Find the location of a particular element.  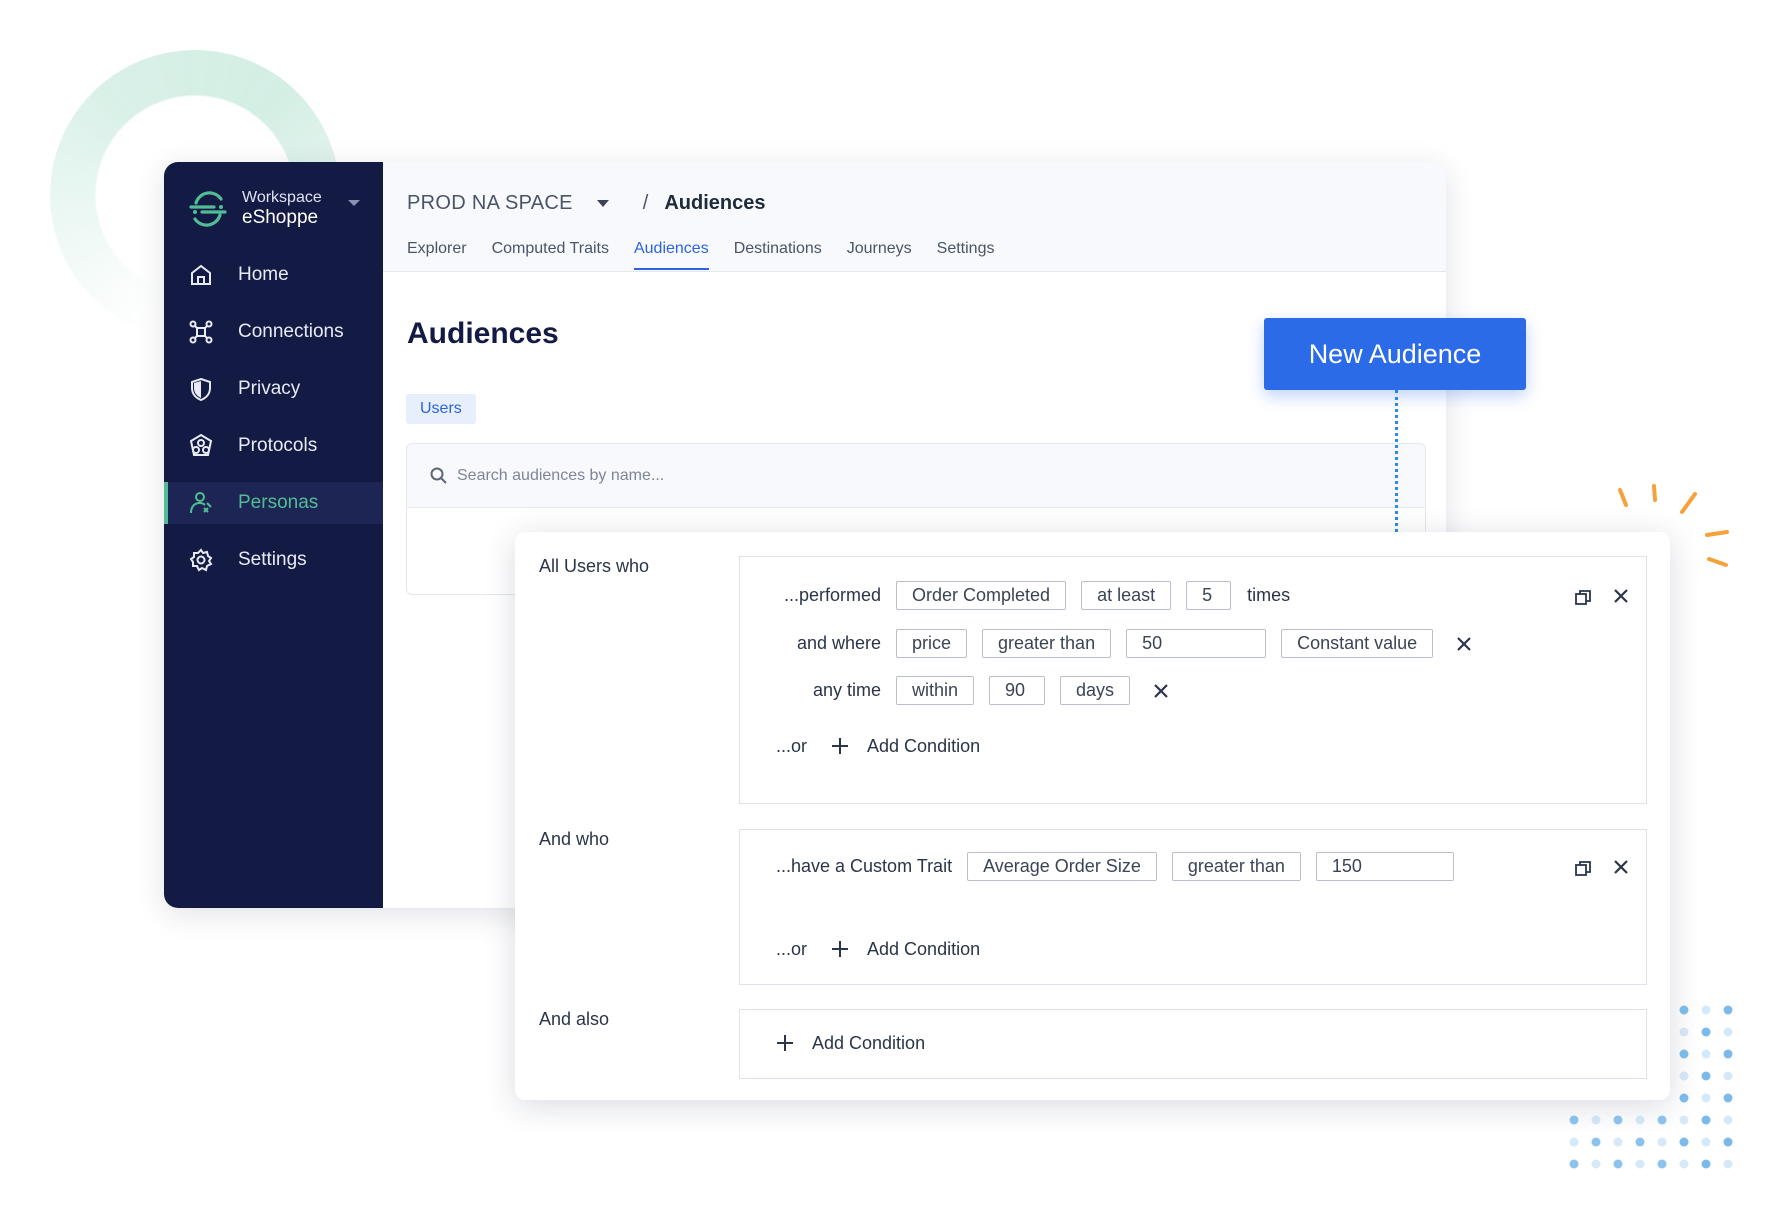

segment-logo-icon is located at coordinates (208, 209).